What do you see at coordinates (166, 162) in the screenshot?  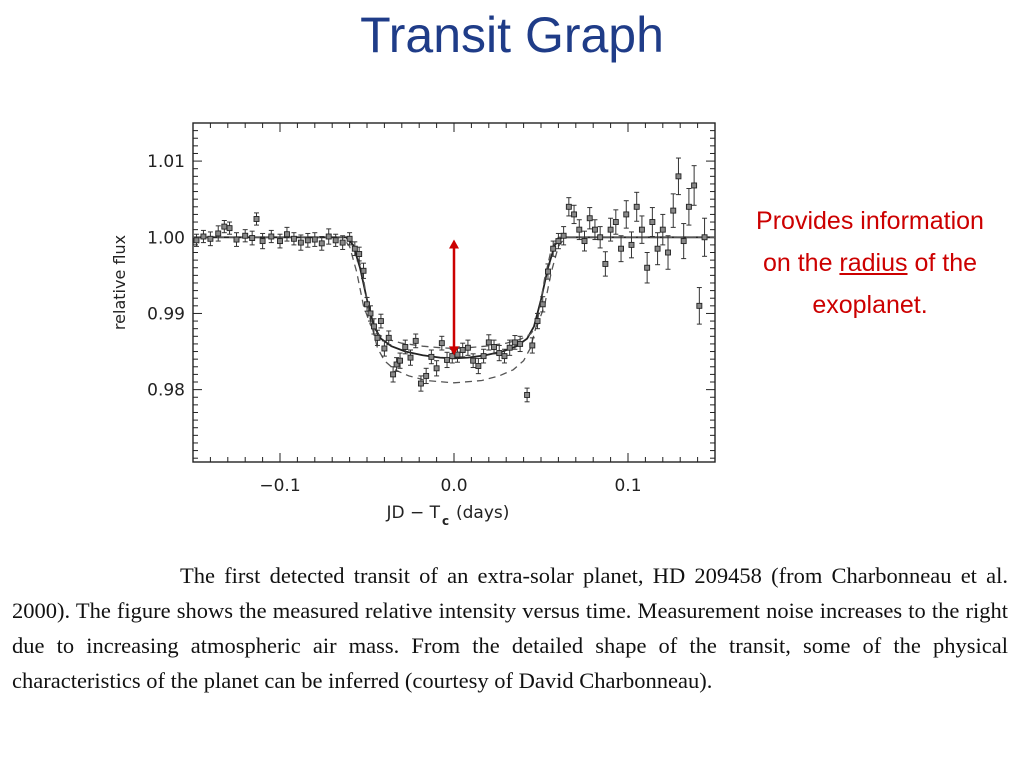 I see `y-tick-label: 1.01` at bounding box center [166, 162].